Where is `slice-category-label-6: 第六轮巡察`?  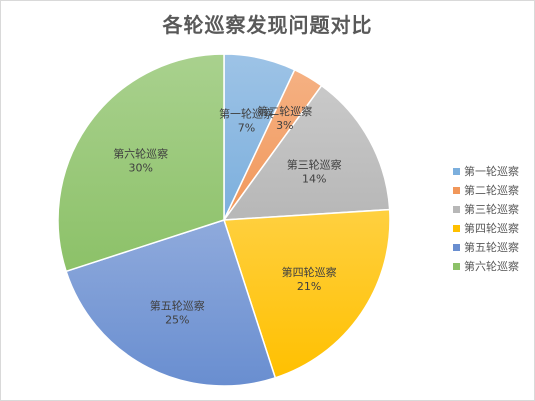
slice-category-label-6: 第六轮巡察 is located at coordinates (140, 154).